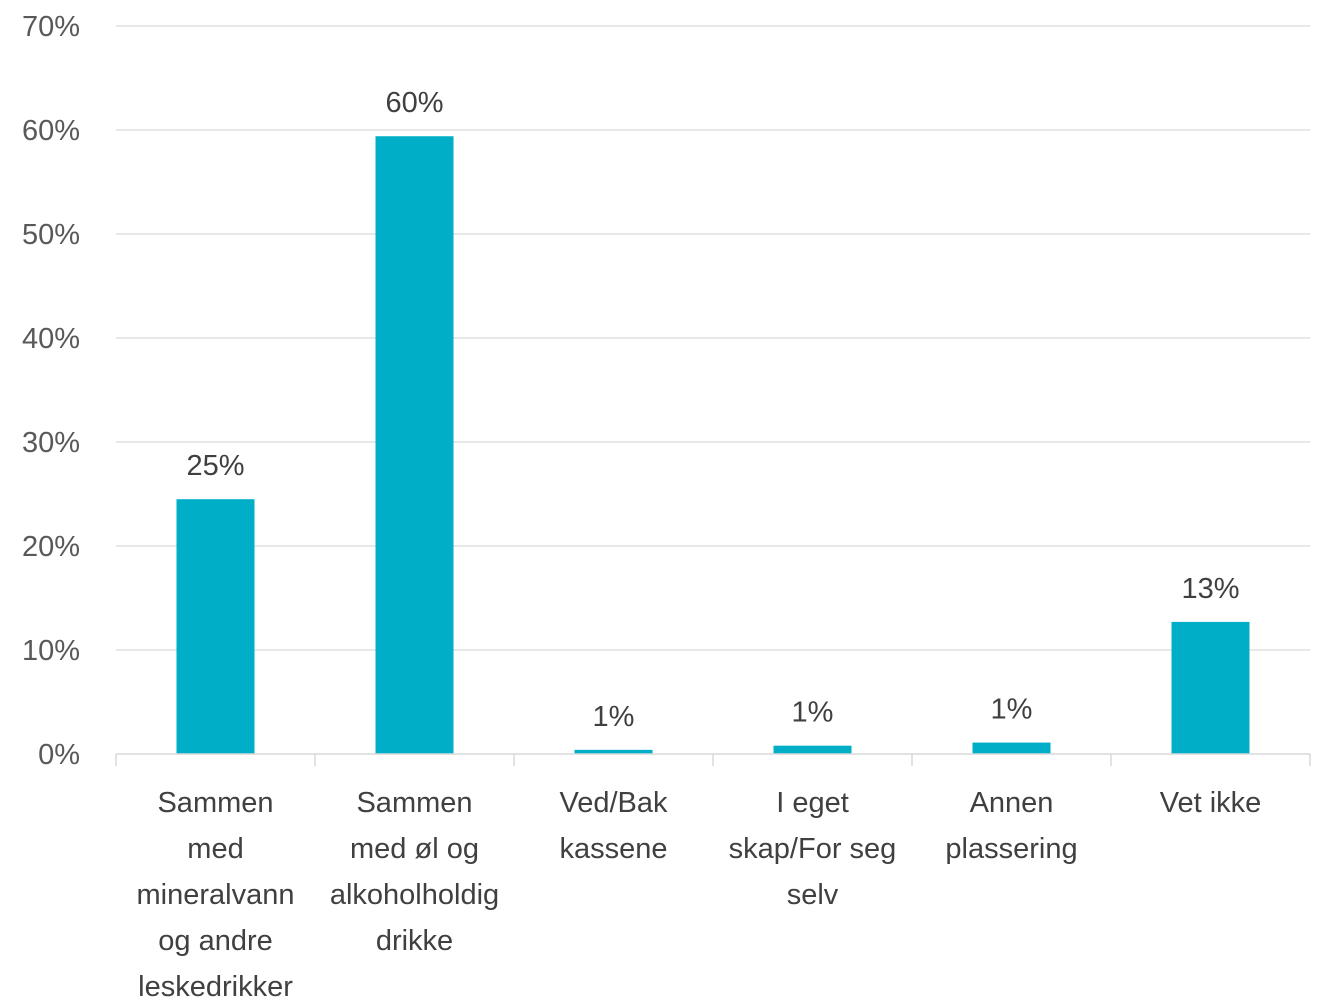 This screenshot has width=1326, height=998. I want to click on y-tick-label: 50%, so click(51, 235).